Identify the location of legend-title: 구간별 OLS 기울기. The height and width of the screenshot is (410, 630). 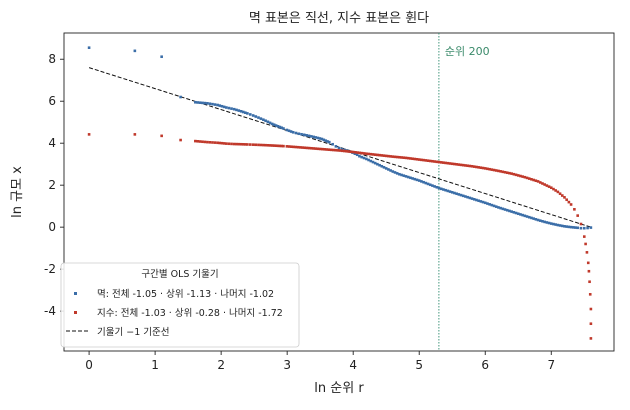
(179, 274).